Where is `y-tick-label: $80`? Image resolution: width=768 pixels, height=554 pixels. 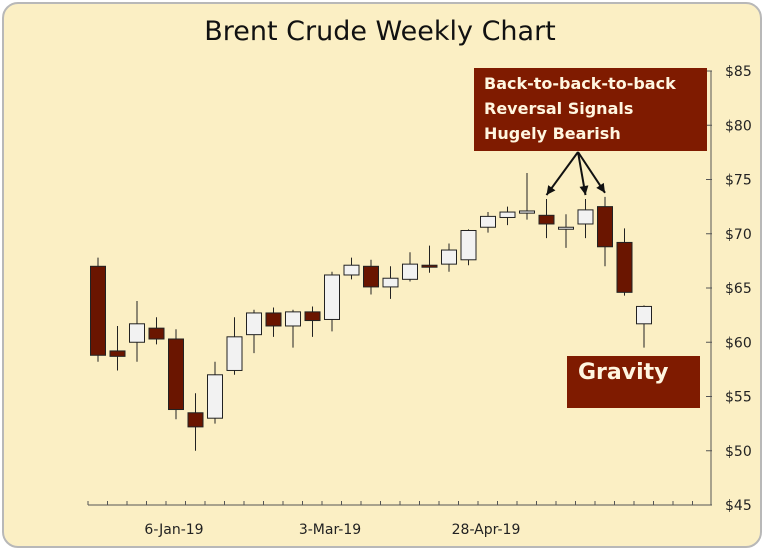 y-tick-label: $80 is located at coordinates (738, 126).